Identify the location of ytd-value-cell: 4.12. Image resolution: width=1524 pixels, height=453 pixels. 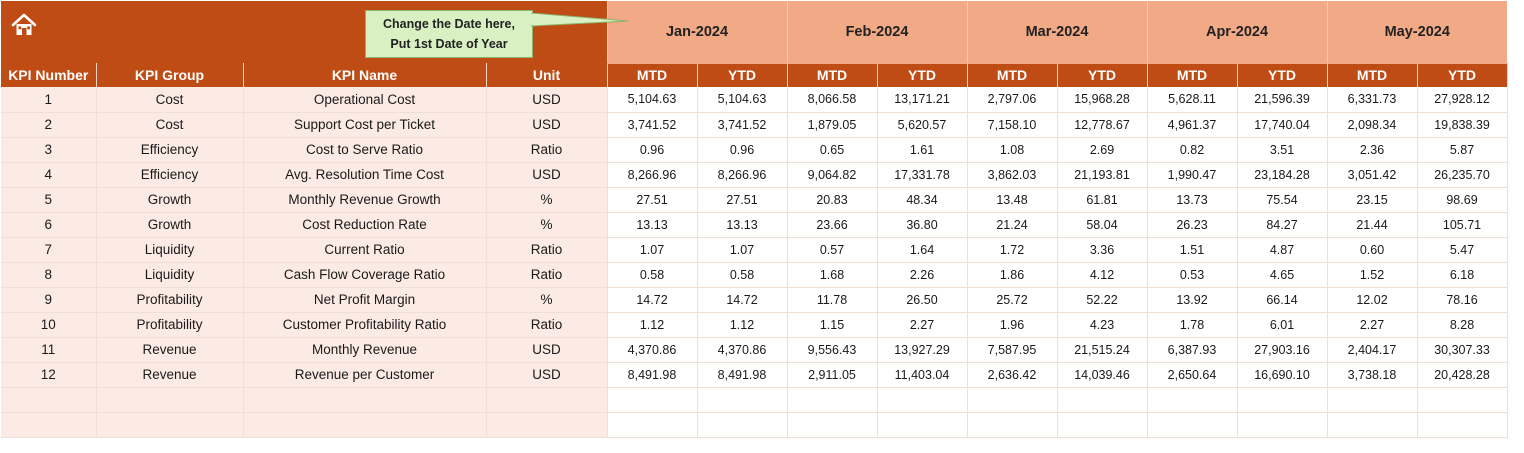
(1102, 275).